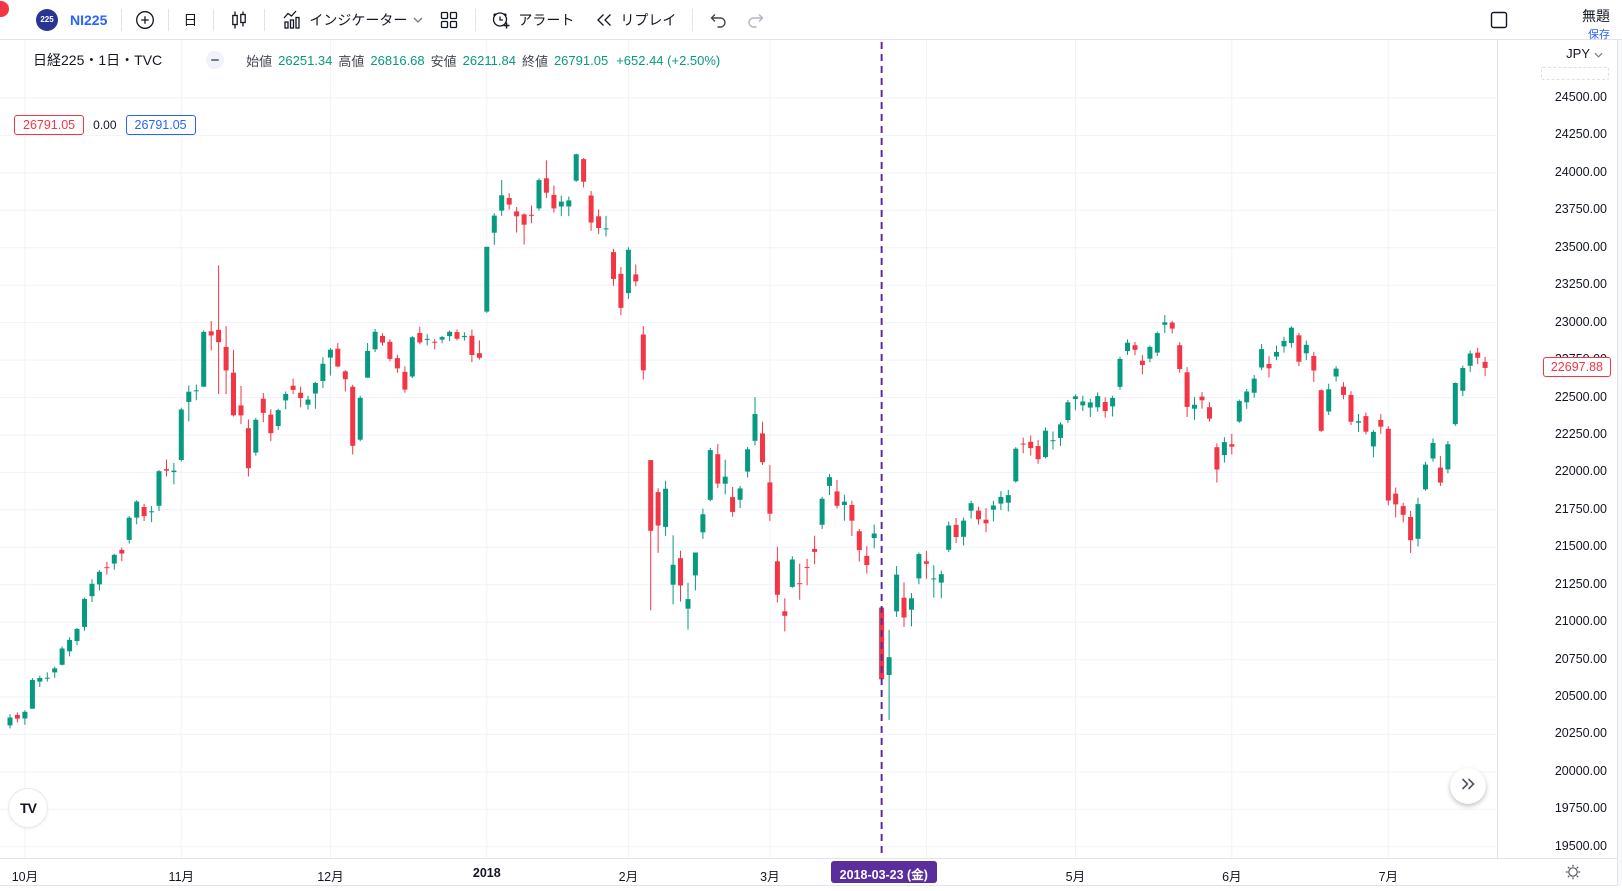 The height and width of the screenshot is (891, 1622). What do you see at coordinates (71, 19) in the screenshot?
I see `symbol-search-button: 225 NI225` at bounding box center [71, 19].